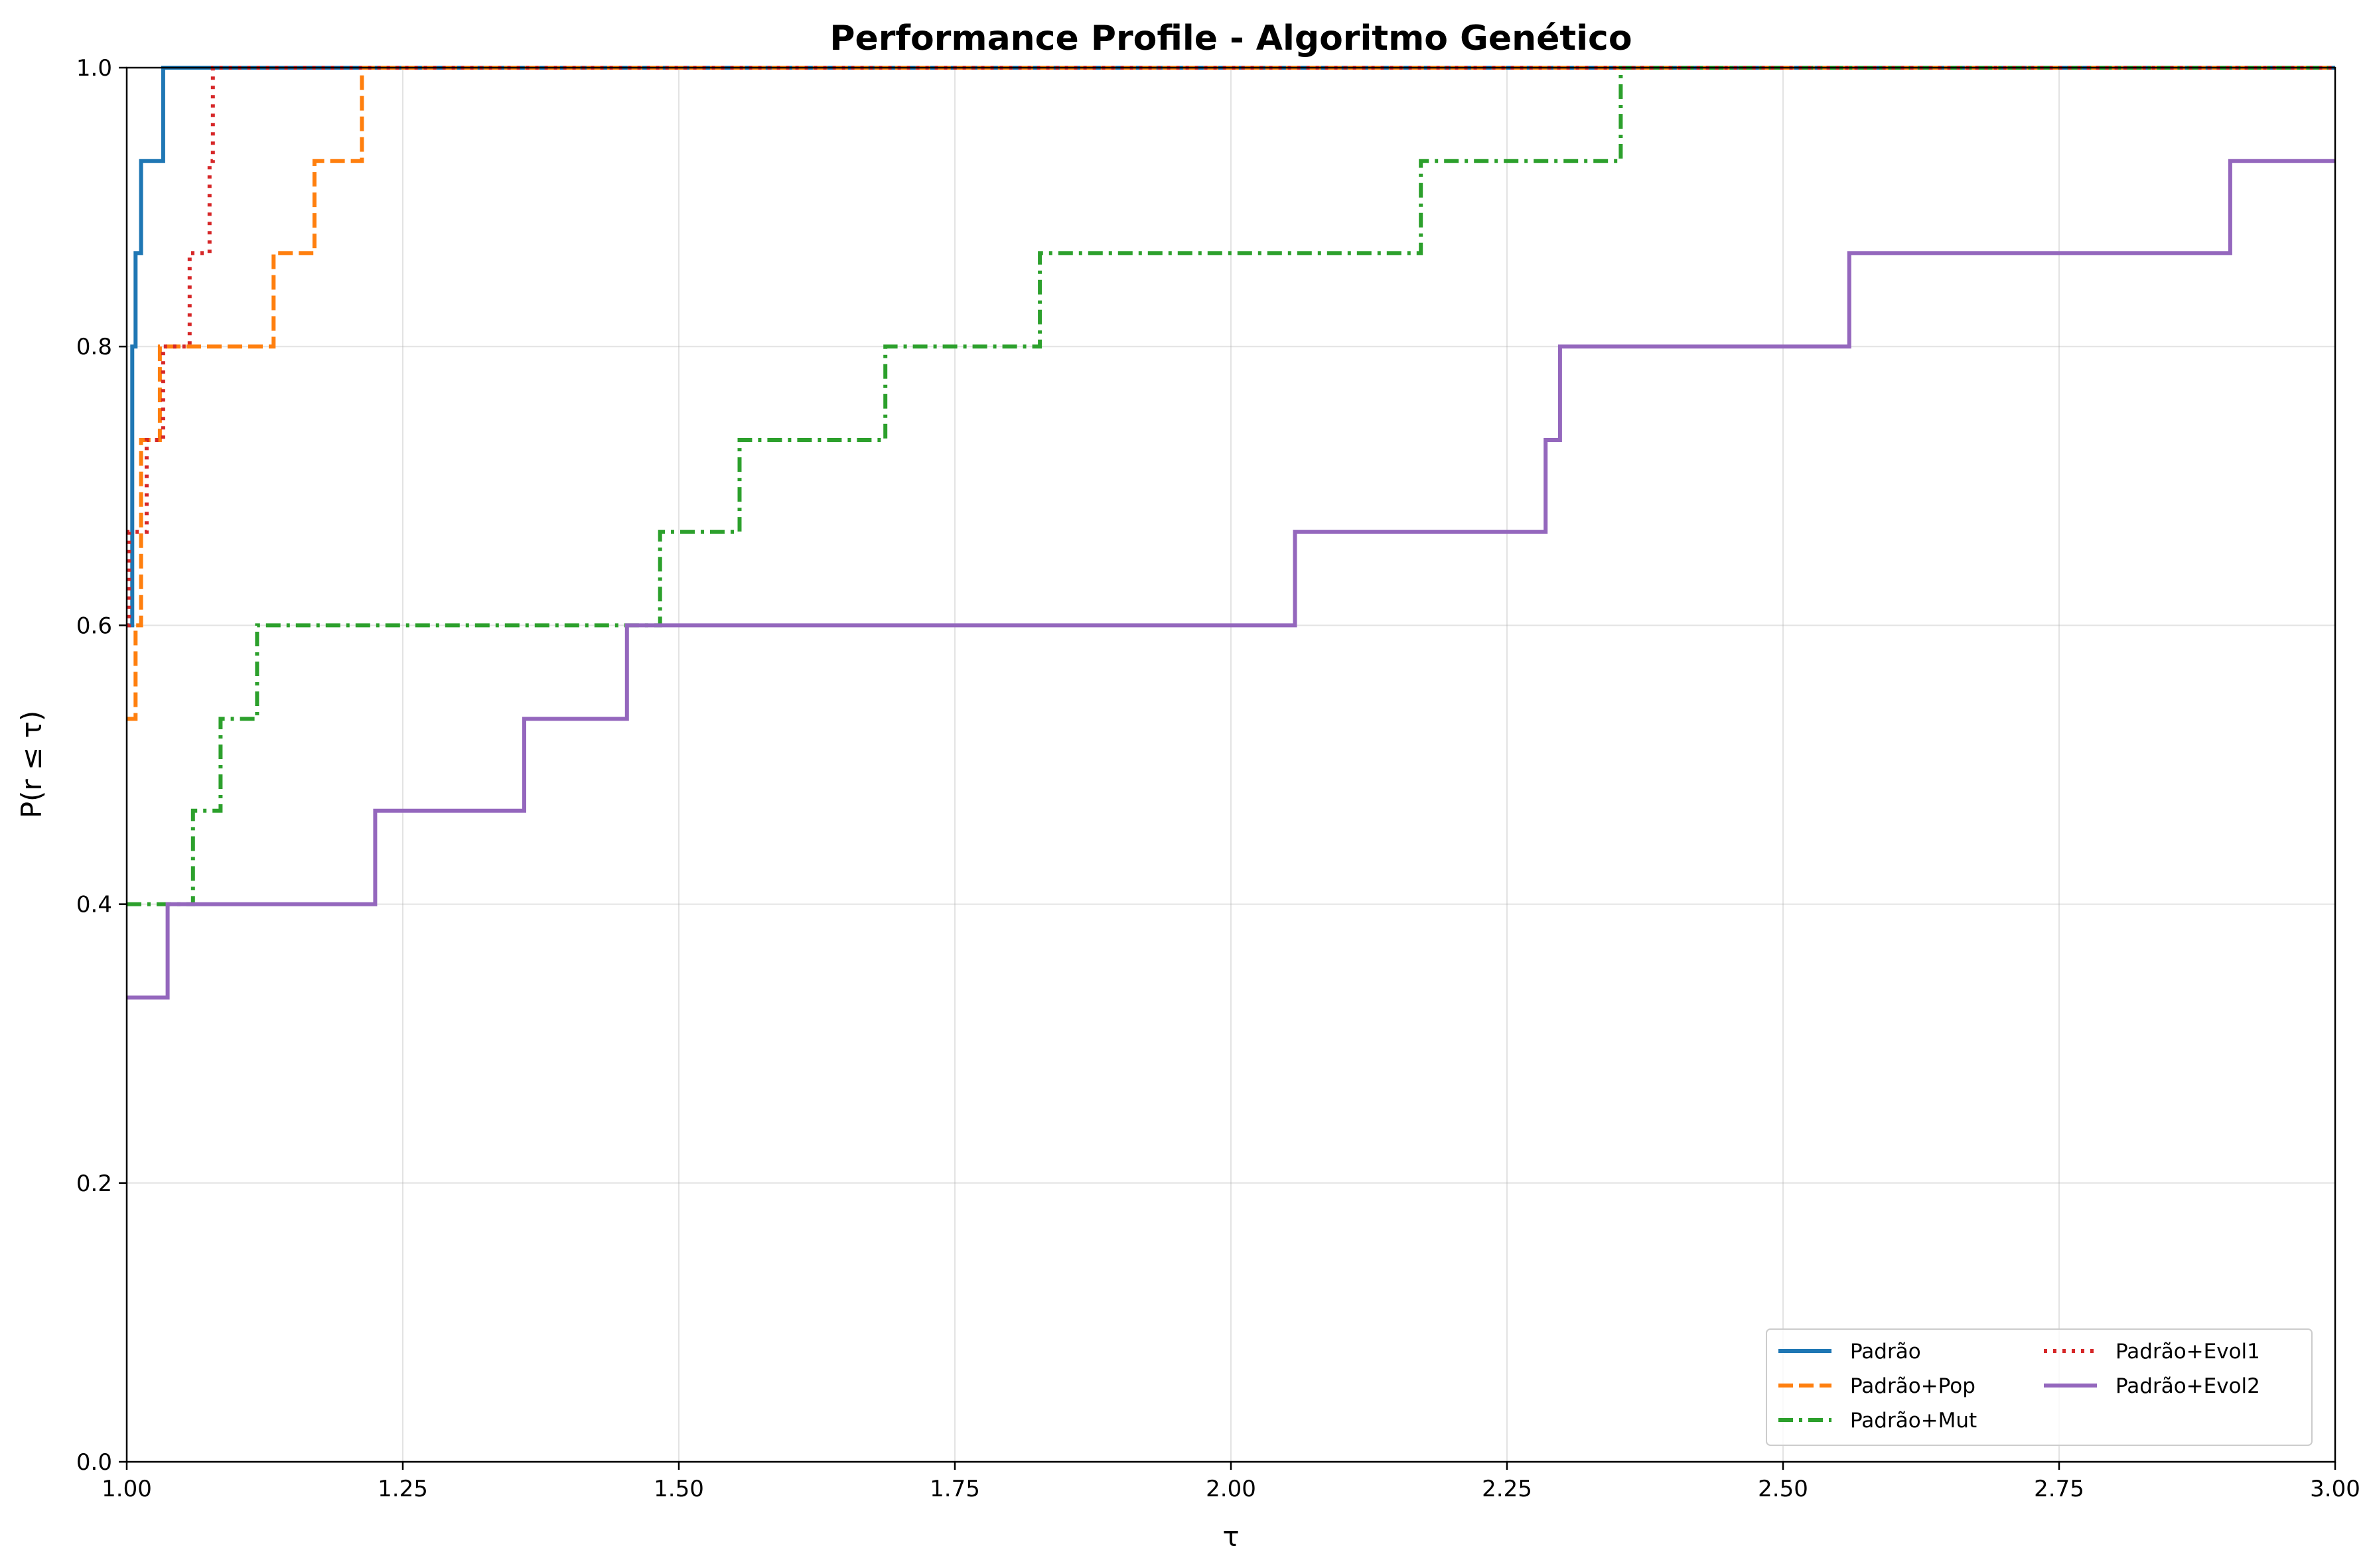  Describe the element at coordinates (1230, 38) in the screenshot. I see `chart-title: Performance Profile - Algoritmo Genético` at that location.